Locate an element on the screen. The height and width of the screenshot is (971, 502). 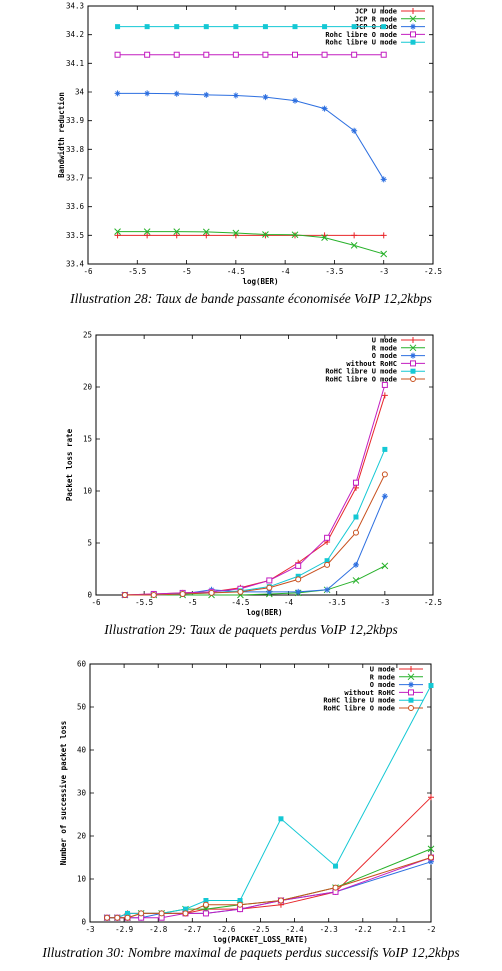
y-tick-label: 20 is located at coordinates (88, 387).